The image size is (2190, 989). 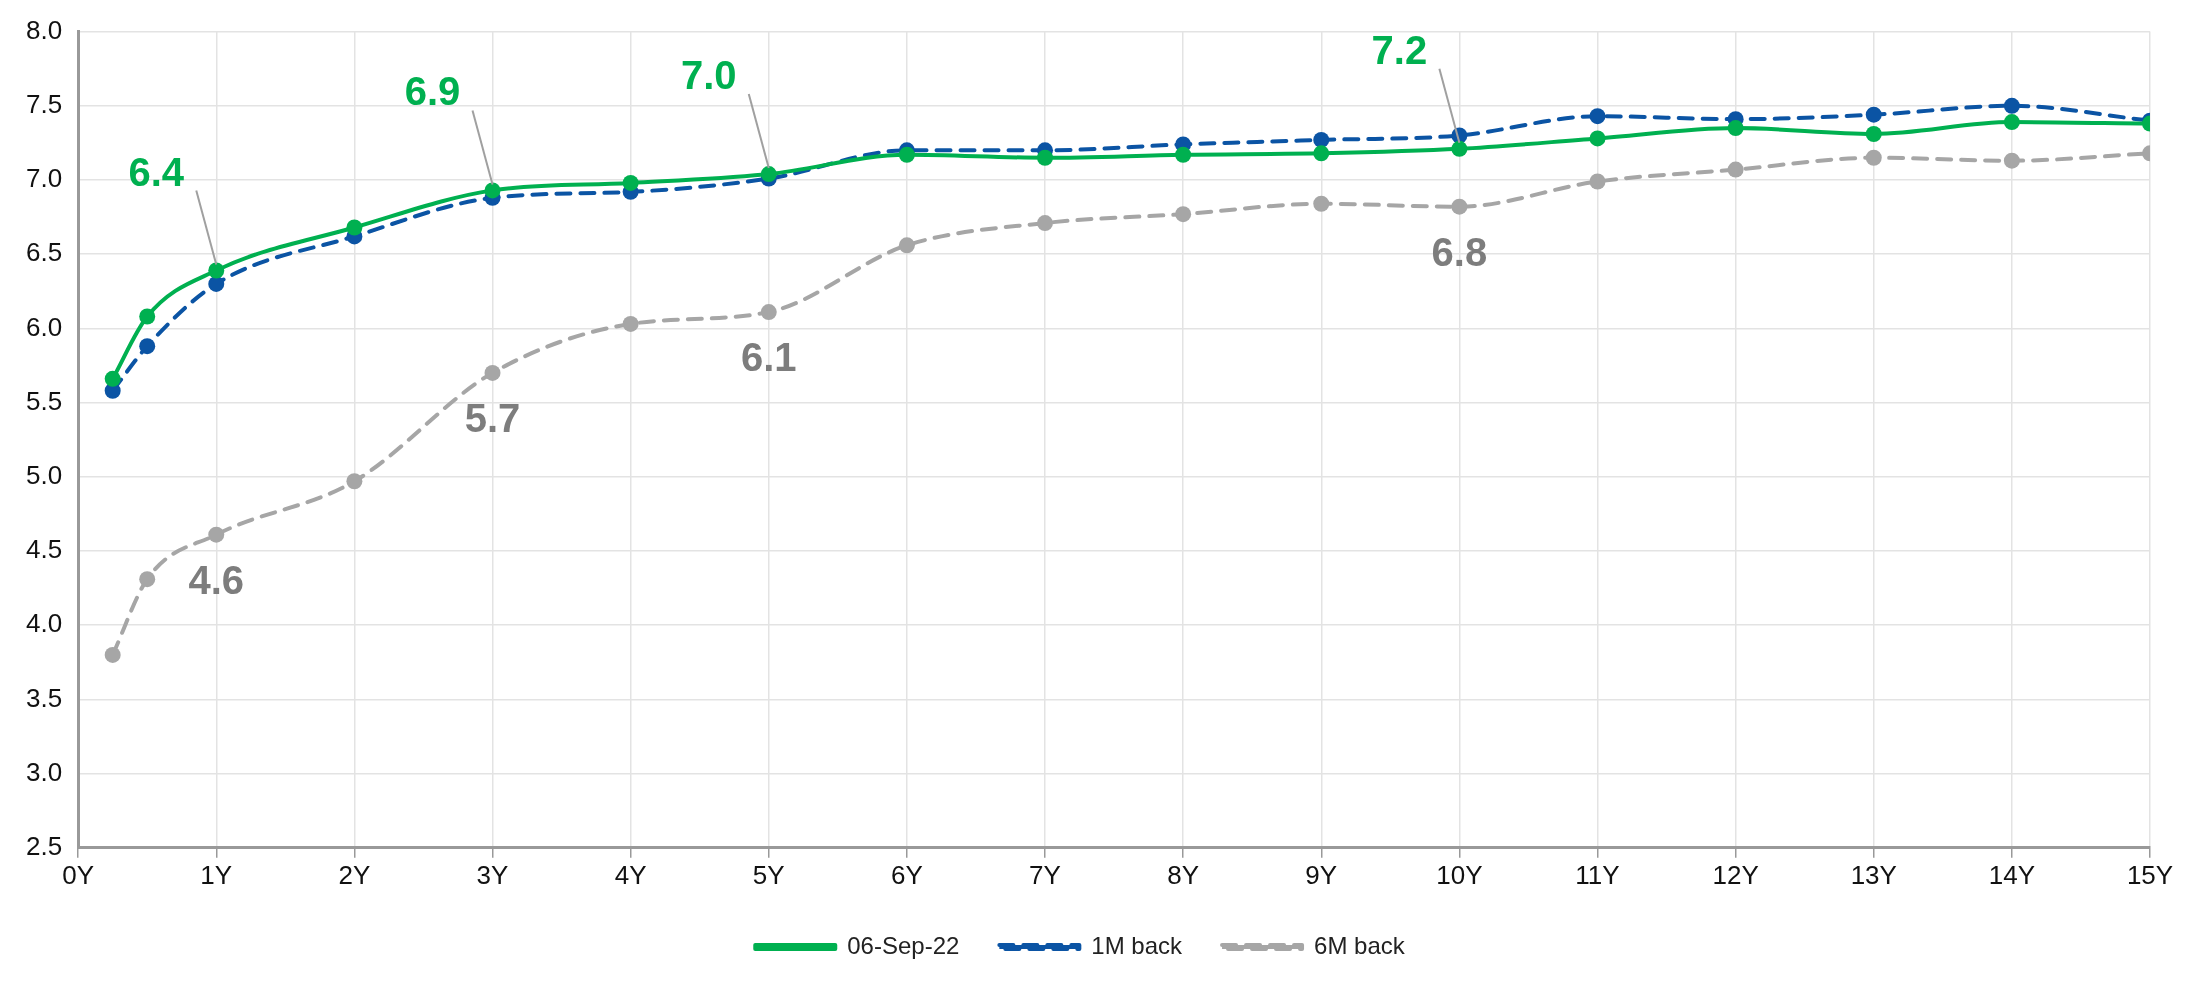 What do you see at coordinates (44, 178) in the screenshot?
I see `y-tick-label: 7.0` at bounding box center [44, 178].